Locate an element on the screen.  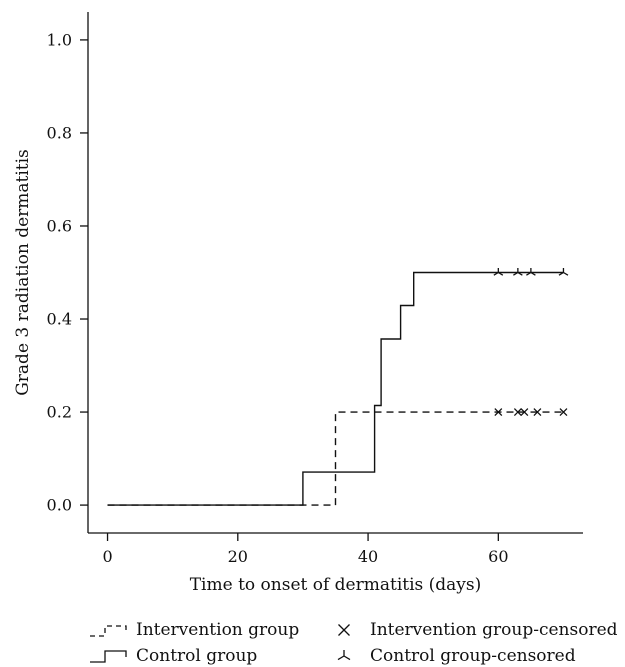
x-tick-label: 0 is located at coordinates (107, 556).